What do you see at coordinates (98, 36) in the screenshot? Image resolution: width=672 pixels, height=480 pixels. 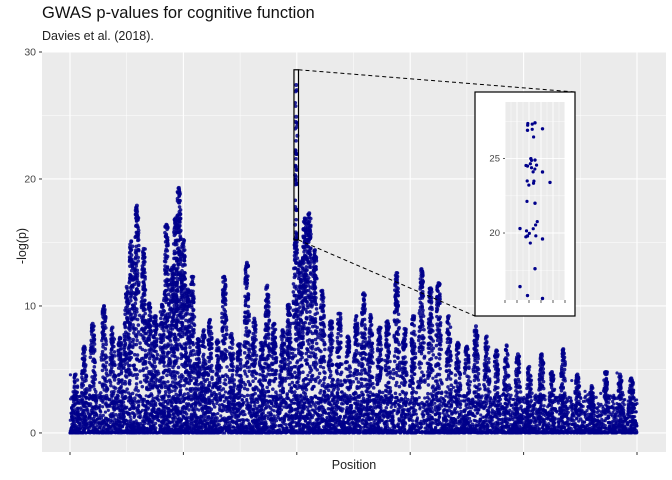 I see `chart-subtitle: Davies et al. (2018).` at bounding box center [98, 36].